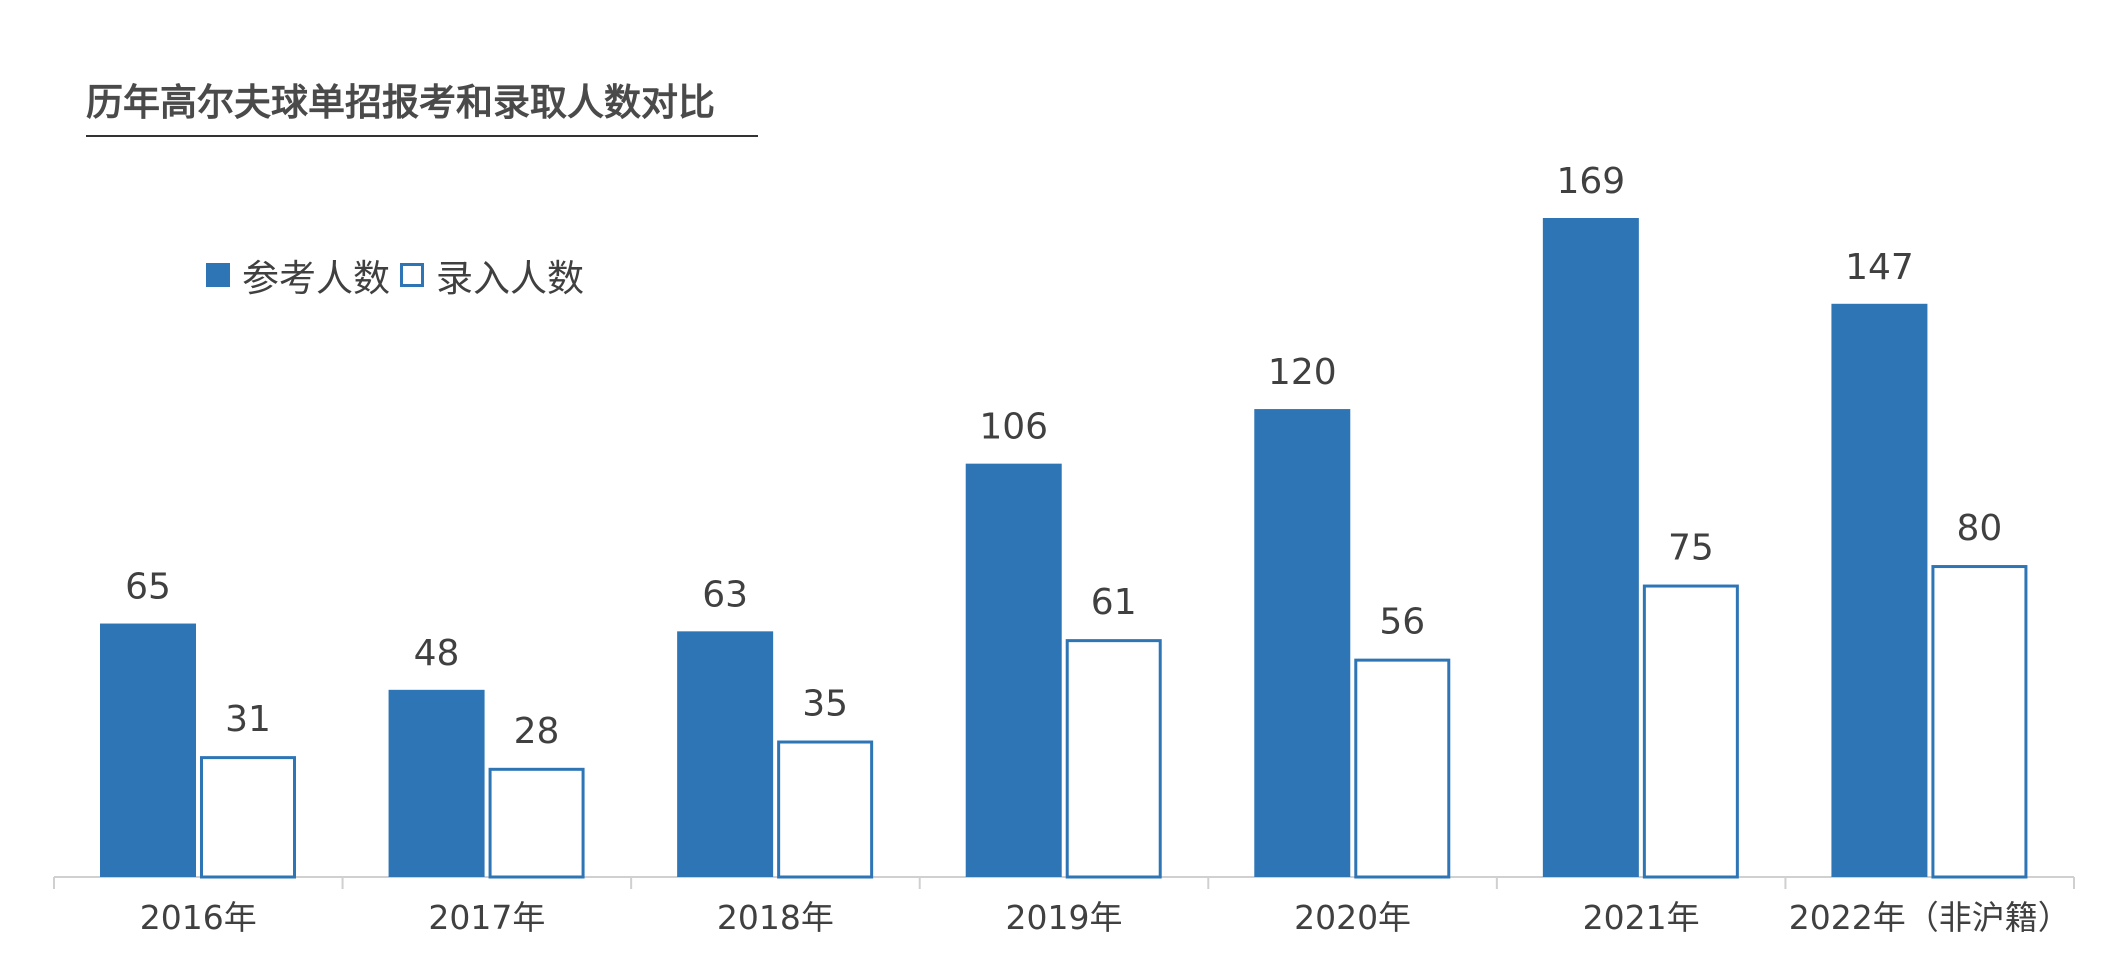 This screenshot has height=965, width=2127. What do you see at coordinates (218, 275) in the screenshot?
I see `legend-swatch-filled` at bounding box center [218, 275].